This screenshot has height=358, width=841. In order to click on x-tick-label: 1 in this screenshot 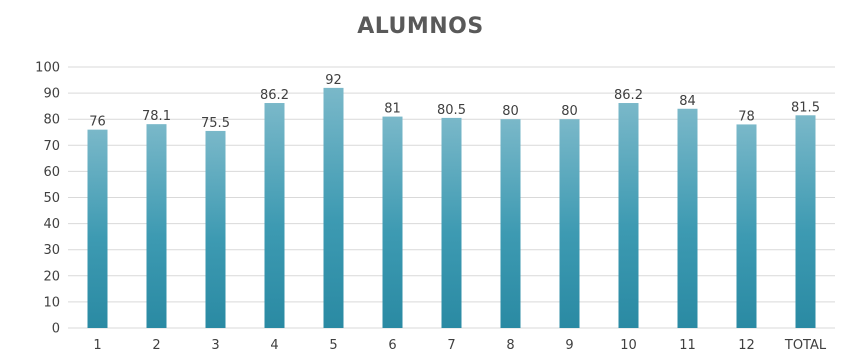, I will do `click(97, 345)`.